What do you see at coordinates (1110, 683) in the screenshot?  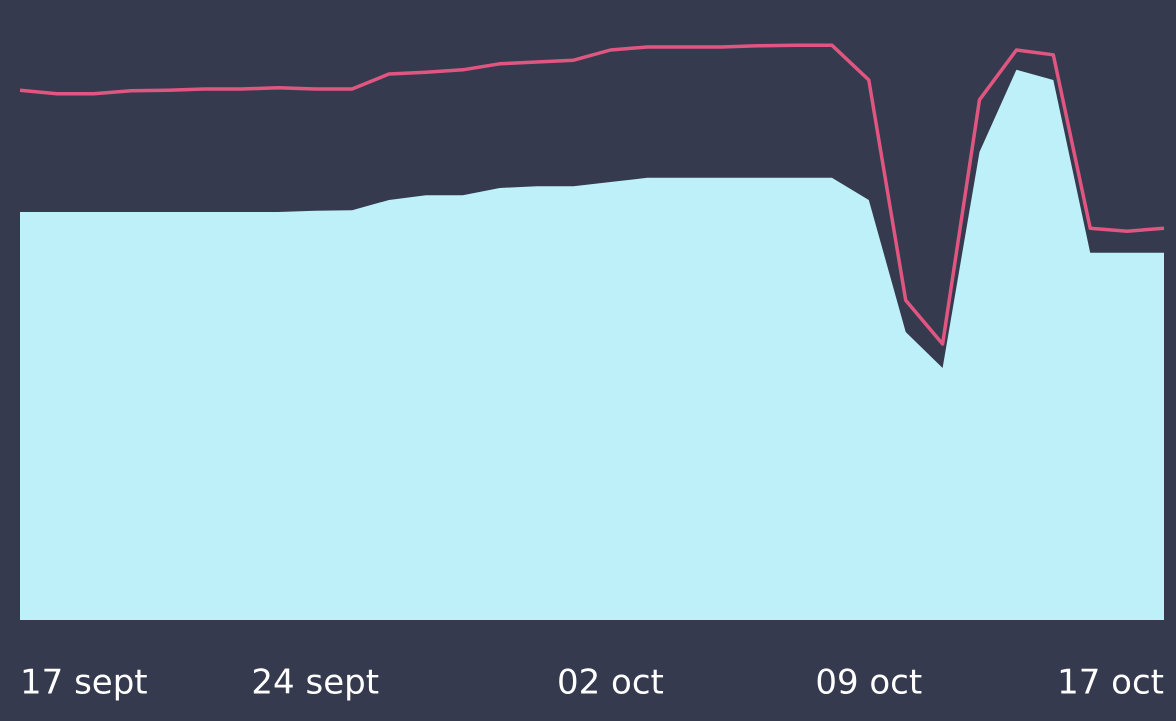 I see `x-tick-label: 17 oct` at bounding box center [1110, 683].